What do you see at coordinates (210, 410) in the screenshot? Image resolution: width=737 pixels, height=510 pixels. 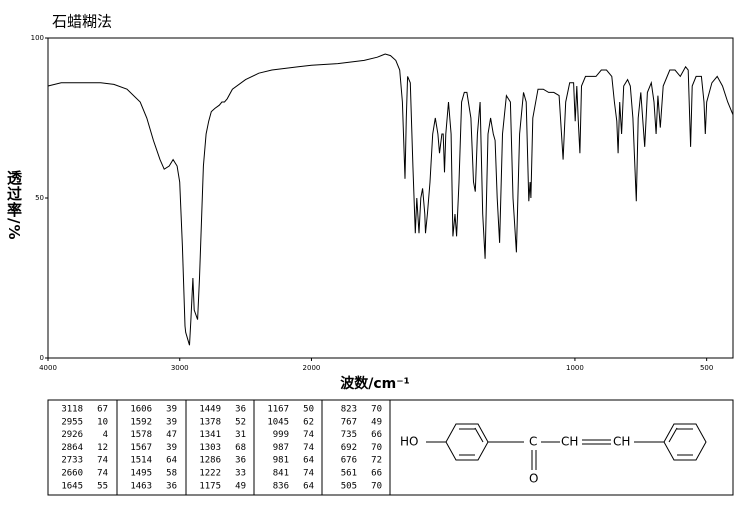 I see `peak-wavenumber: 1449` at bounding box center [210, 410].